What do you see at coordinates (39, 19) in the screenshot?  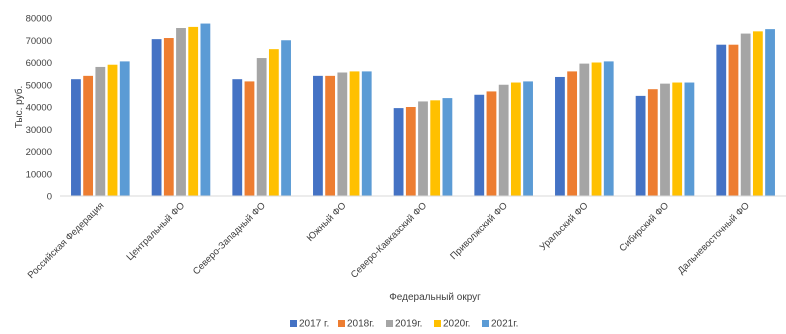 I see `y-tick-label: 80000` at bounding box center [39, 19].